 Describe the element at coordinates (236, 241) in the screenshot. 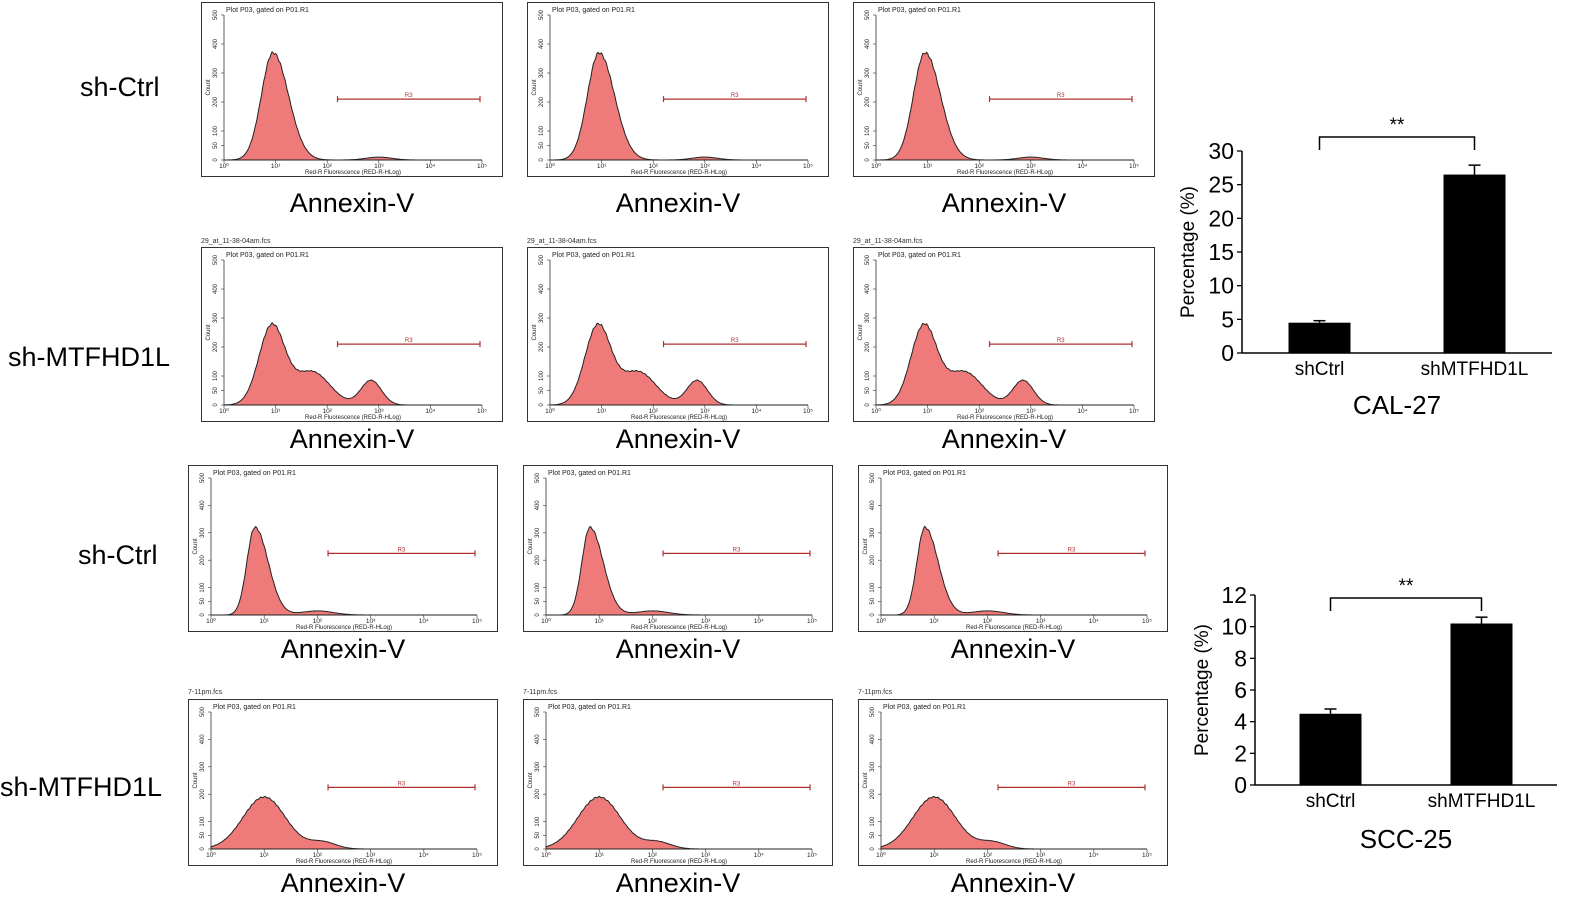

I see `filename-r2c1: 29_at_11-38-04am.fcs` at that location.